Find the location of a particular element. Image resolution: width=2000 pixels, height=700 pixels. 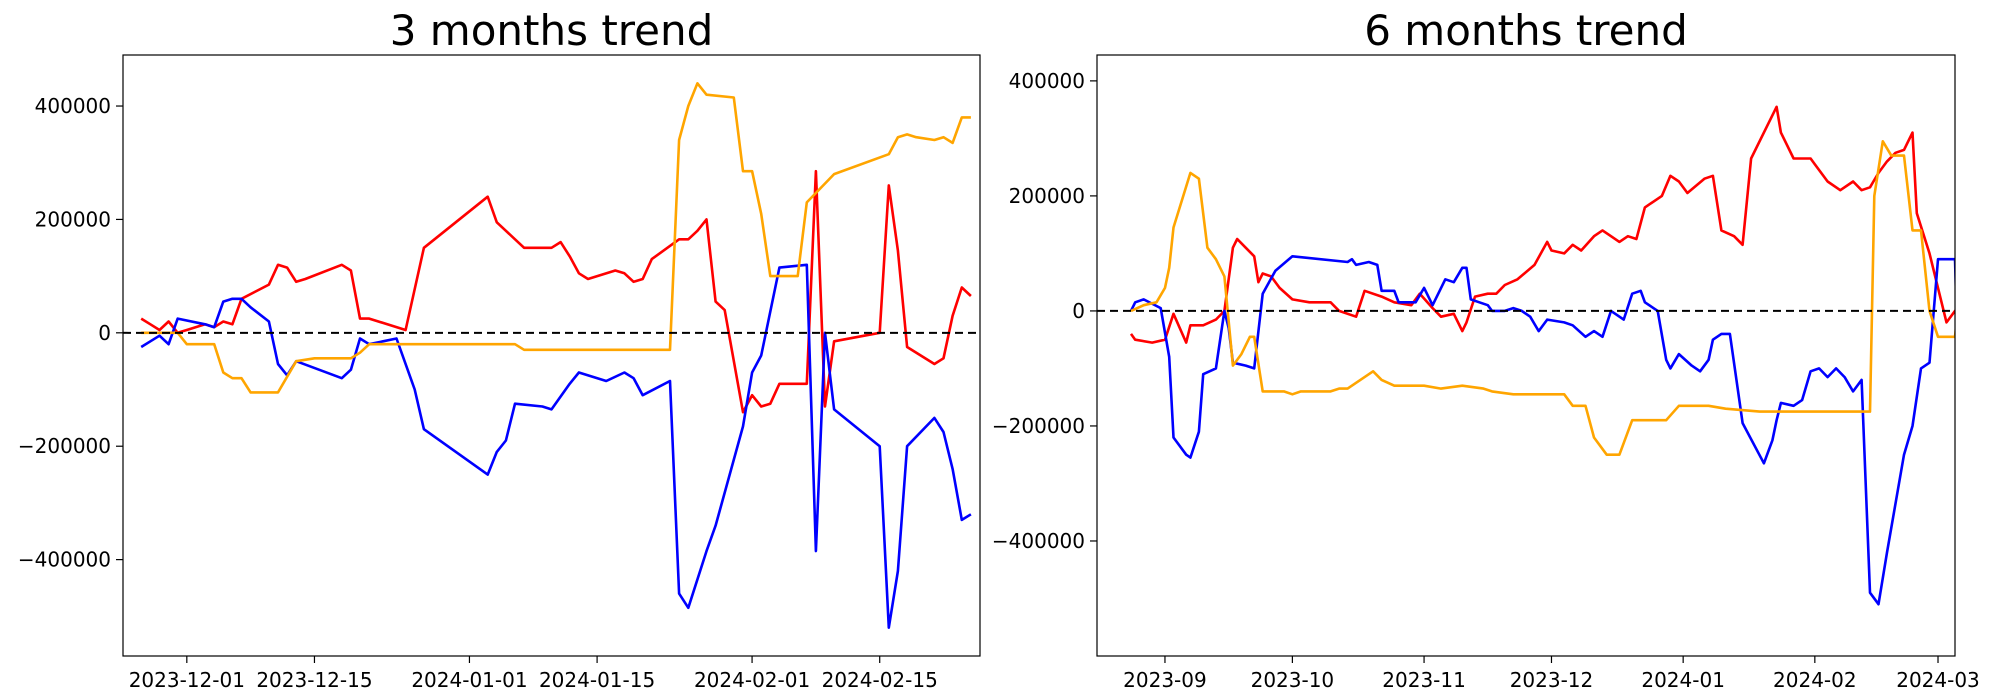

chart-title: 6 months trend is located at coordinates (1526, 30).